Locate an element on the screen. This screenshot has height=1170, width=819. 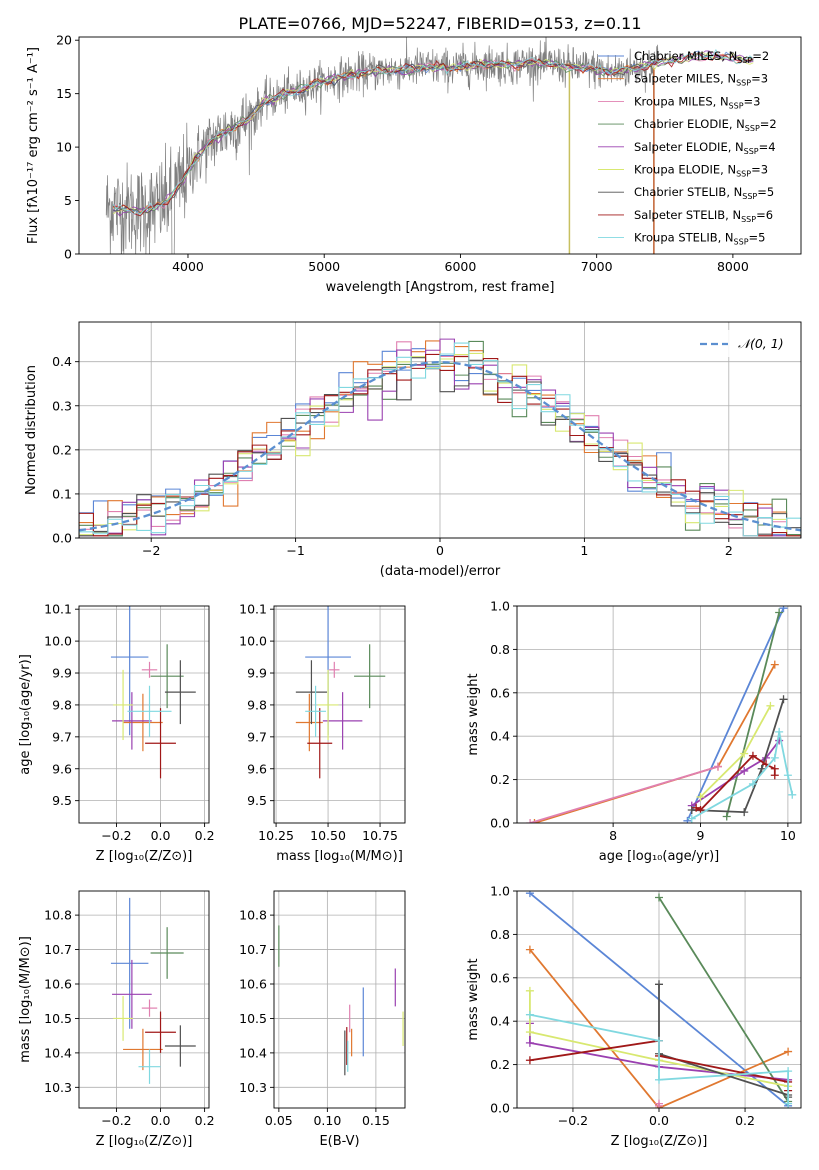
mass-vs-z-plot-area is located at coordinates (153, 990).